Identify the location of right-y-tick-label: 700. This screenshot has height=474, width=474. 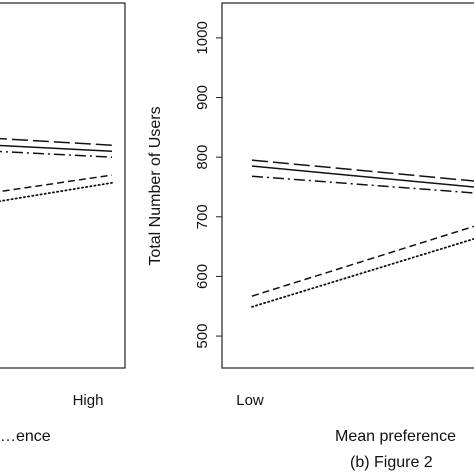
(202, 216).